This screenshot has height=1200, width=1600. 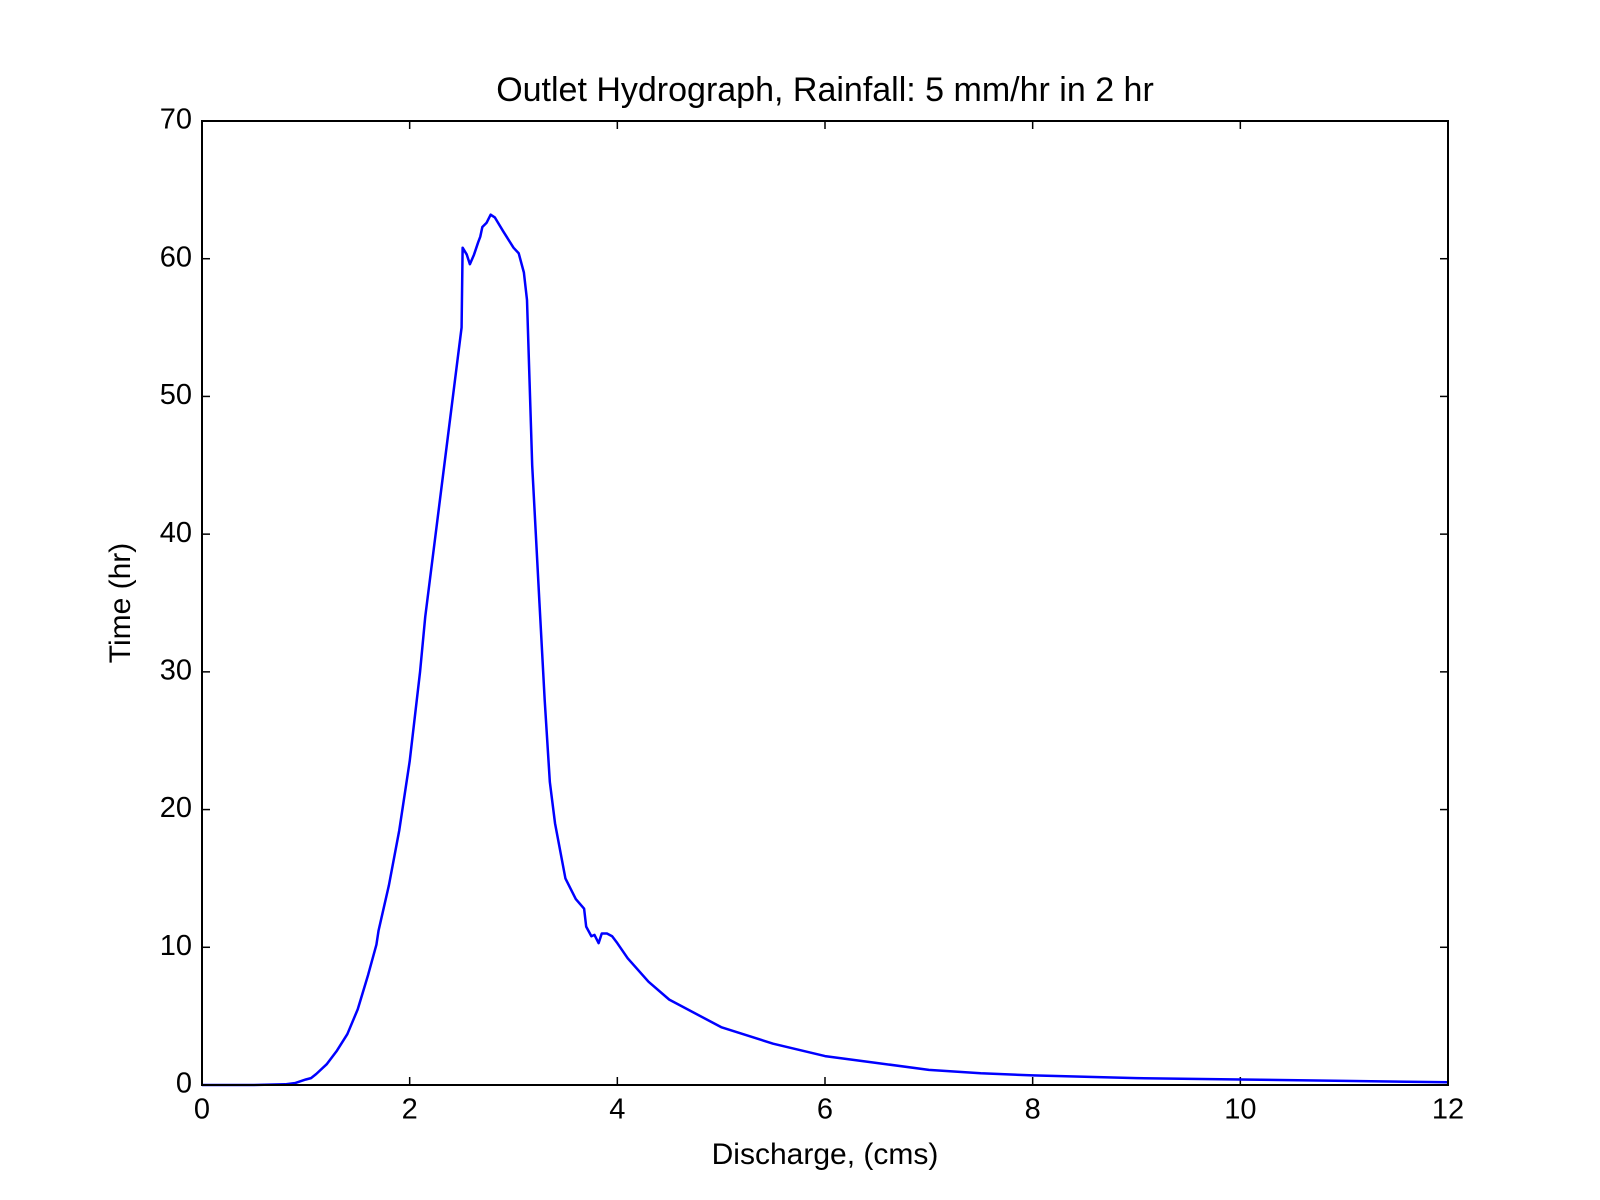 What do you see at coordinates (176, 395) in the screenshot?
I see `y-tick-label: 50` at bounding box center [176, 395].